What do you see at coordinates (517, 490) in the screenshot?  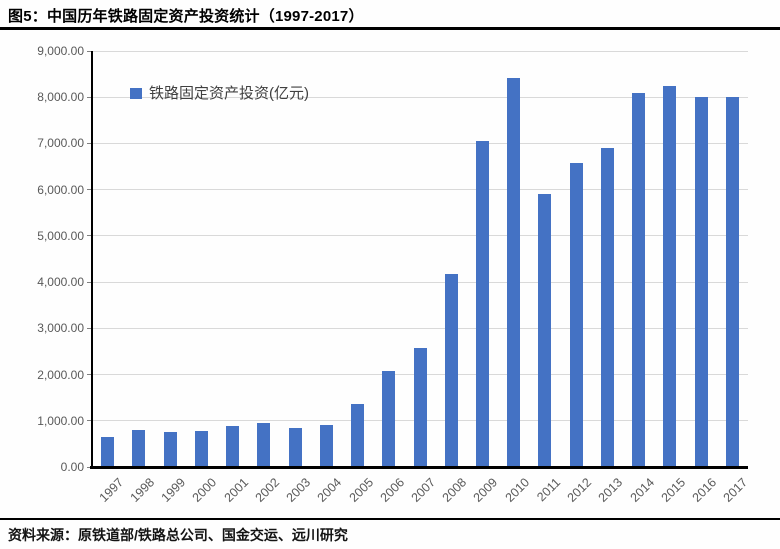 I see `x-axis-tick-label-2010: 2010` at bounding box center [517, 490].